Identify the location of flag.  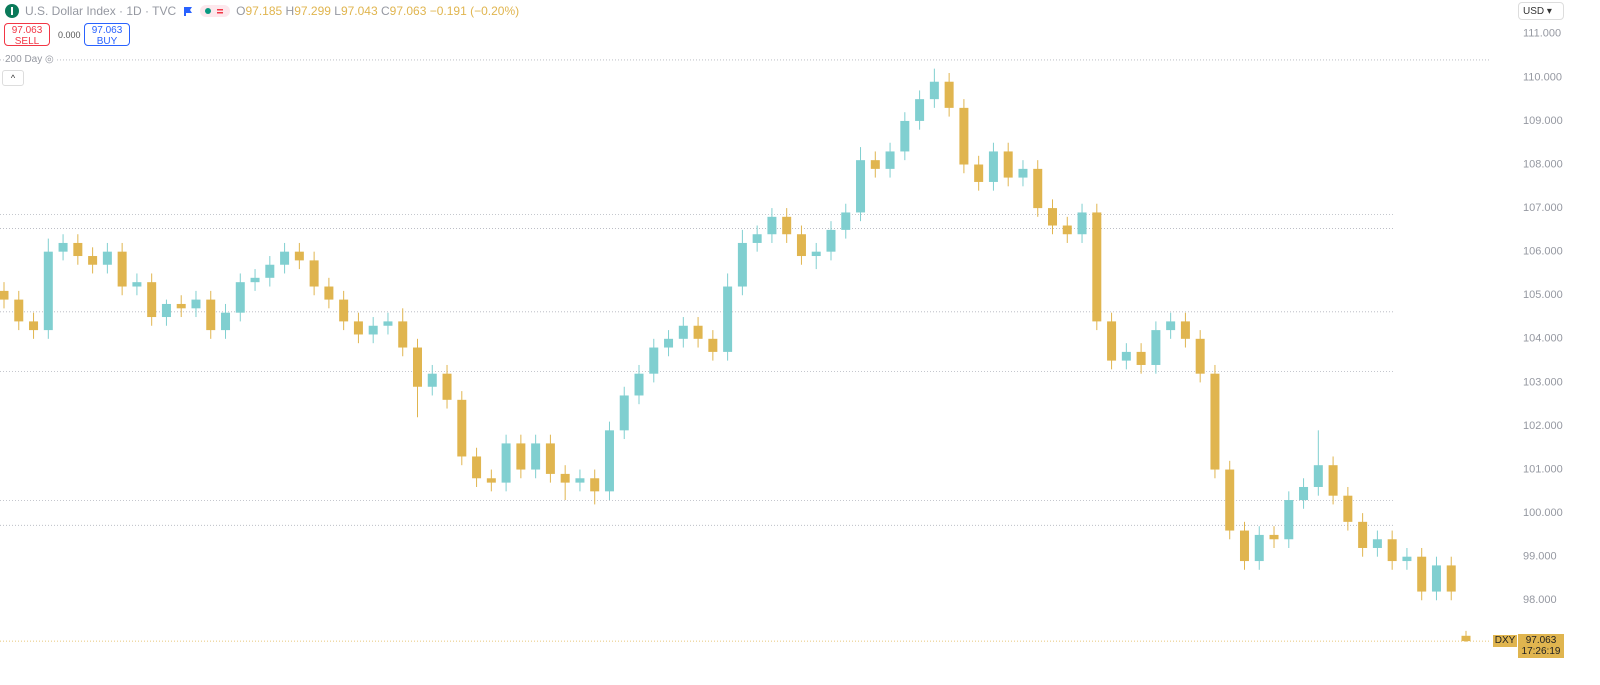
(188, 11).